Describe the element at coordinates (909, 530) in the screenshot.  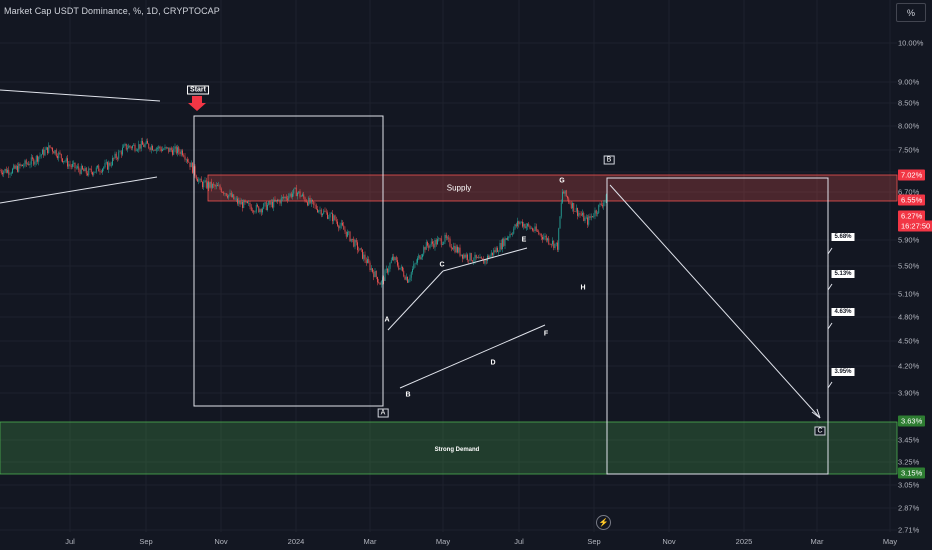
I see `y-tick-label: 2.71%` at that location.